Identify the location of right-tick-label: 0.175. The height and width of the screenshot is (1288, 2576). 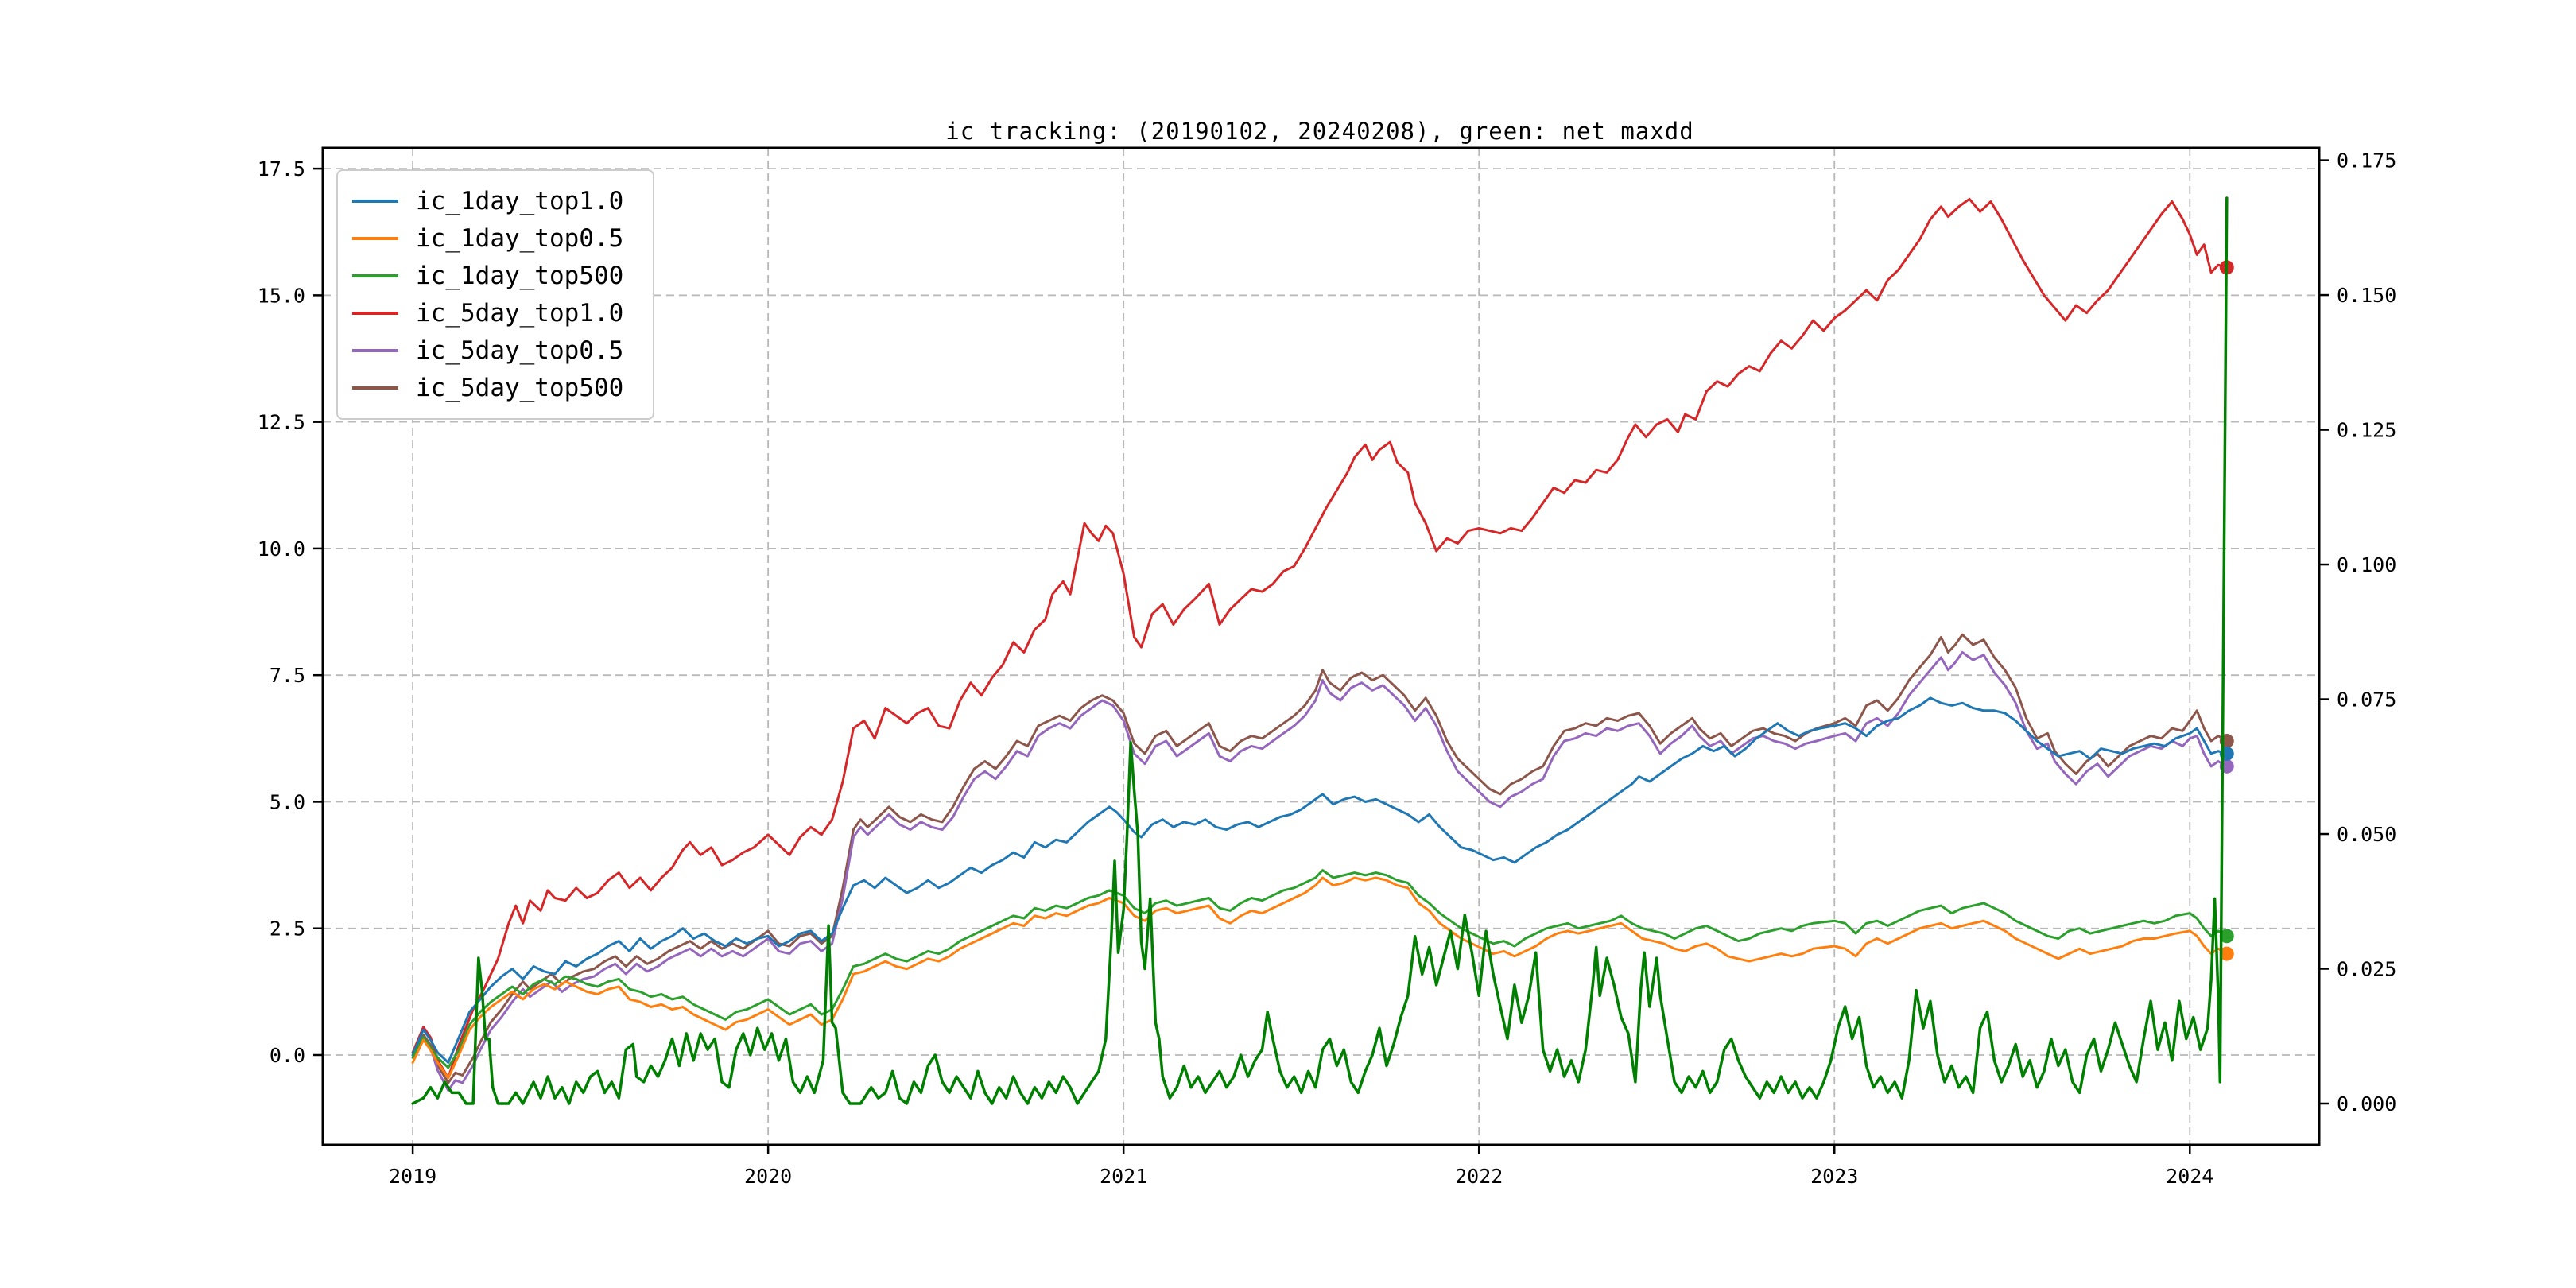
(2366, 161).